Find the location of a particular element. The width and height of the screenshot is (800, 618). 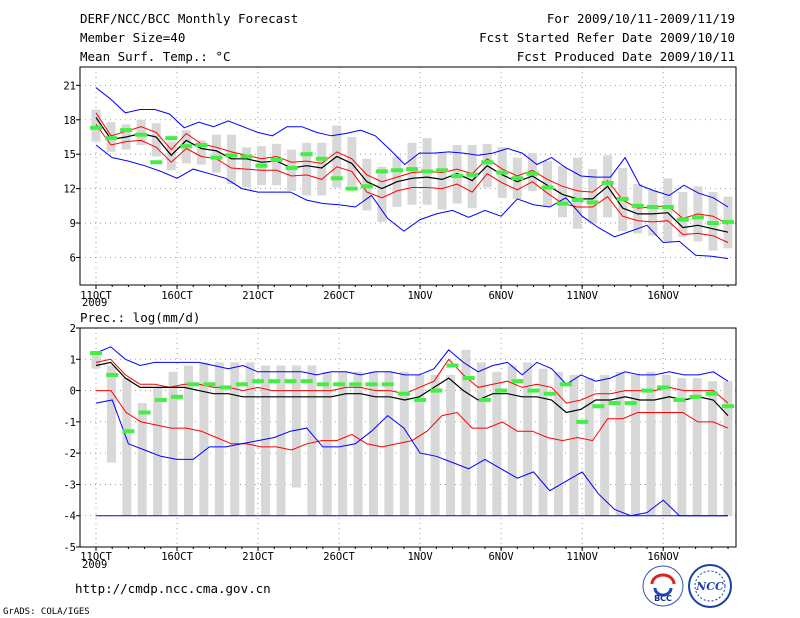

precipitation-xtick-label: 1NOV is located at coordinates (420, 557).